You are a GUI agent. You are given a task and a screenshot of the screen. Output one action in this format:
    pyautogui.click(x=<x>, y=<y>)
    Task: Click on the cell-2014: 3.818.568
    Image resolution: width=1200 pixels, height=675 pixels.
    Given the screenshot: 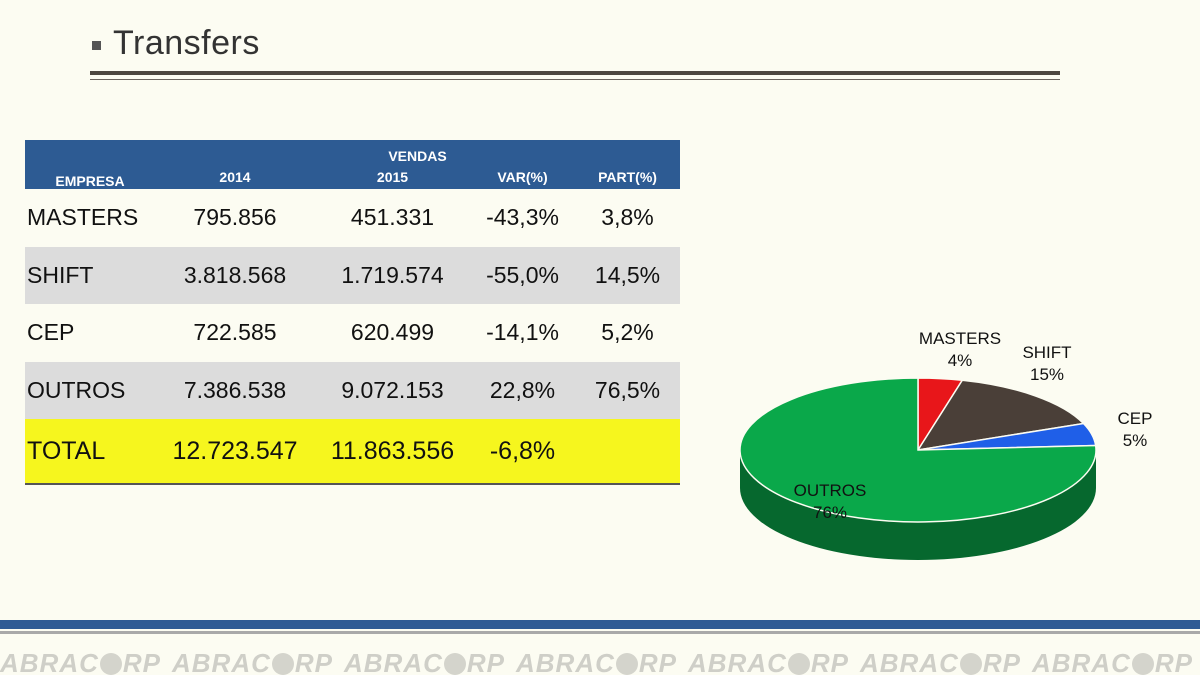 What is the action you would take?
    pyautogui.click(x=235, y=275)
    